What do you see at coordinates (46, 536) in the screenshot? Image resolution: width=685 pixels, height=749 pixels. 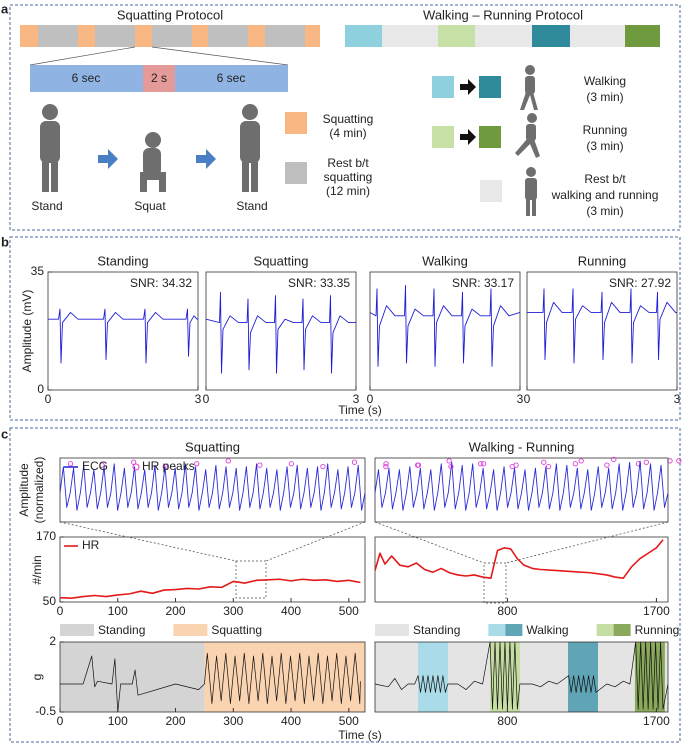 I see `y-tick-label: 170` at bounding box center [46, 536].